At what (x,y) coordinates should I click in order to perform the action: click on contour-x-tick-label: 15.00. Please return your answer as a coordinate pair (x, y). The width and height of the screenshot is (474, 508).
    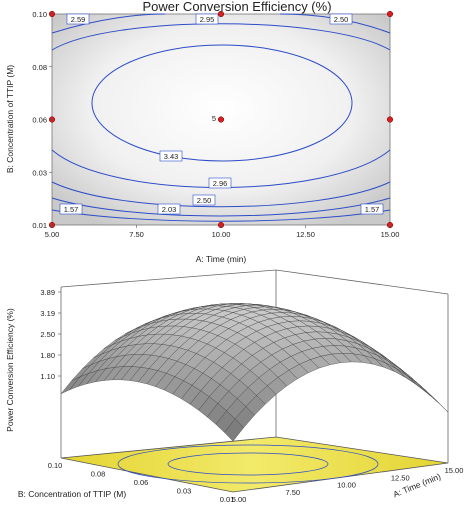
    Looking at the image, I should click on (390, 234).